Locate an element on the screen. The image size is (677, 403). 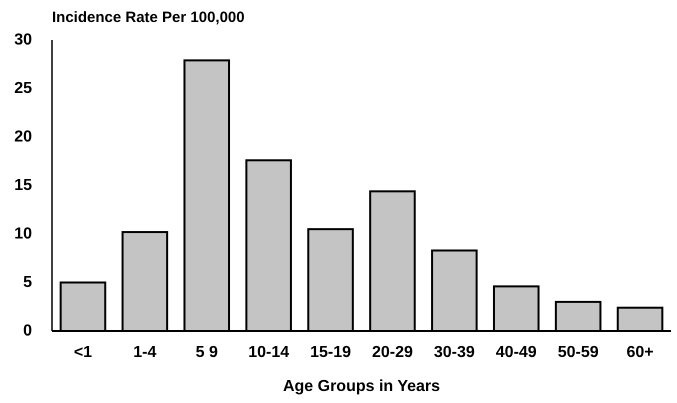
x-tick-label: <1 is located at coordinates (83, 352).